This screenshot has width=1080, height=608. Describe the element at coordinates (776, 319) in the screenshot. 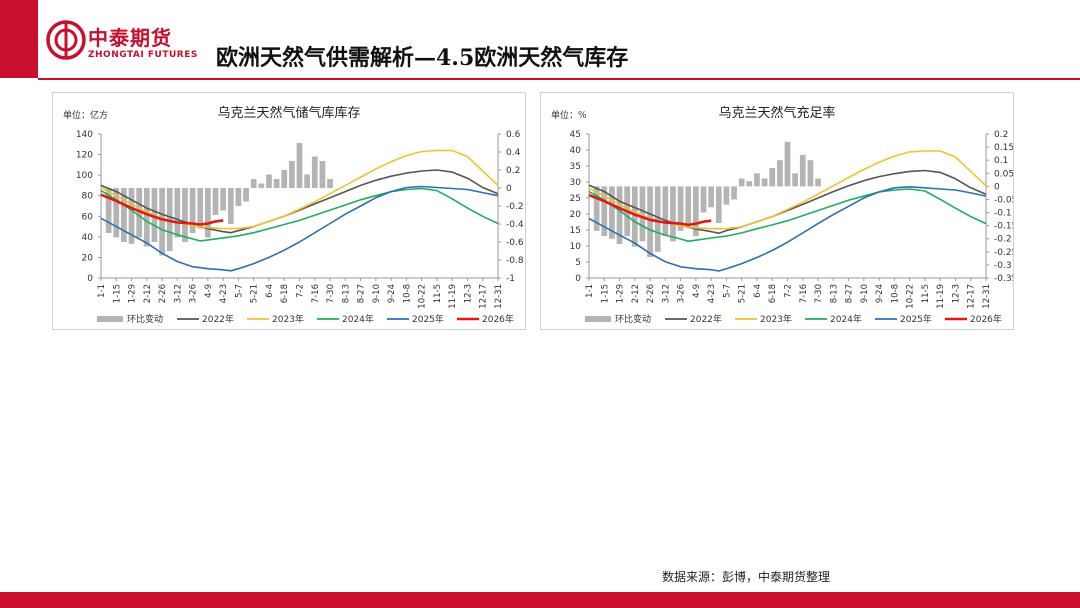

I see `legend-label: 2023年` at that location.